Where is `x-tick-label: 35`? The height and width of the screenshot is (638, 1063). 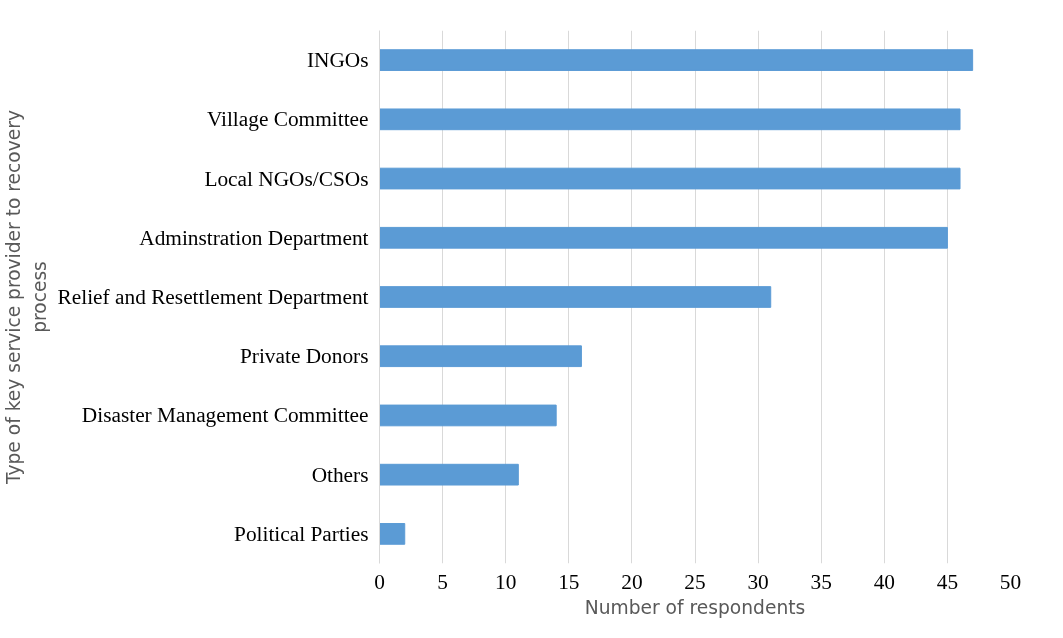 x-tick-label: 35 is located at coordinates (821, 581).